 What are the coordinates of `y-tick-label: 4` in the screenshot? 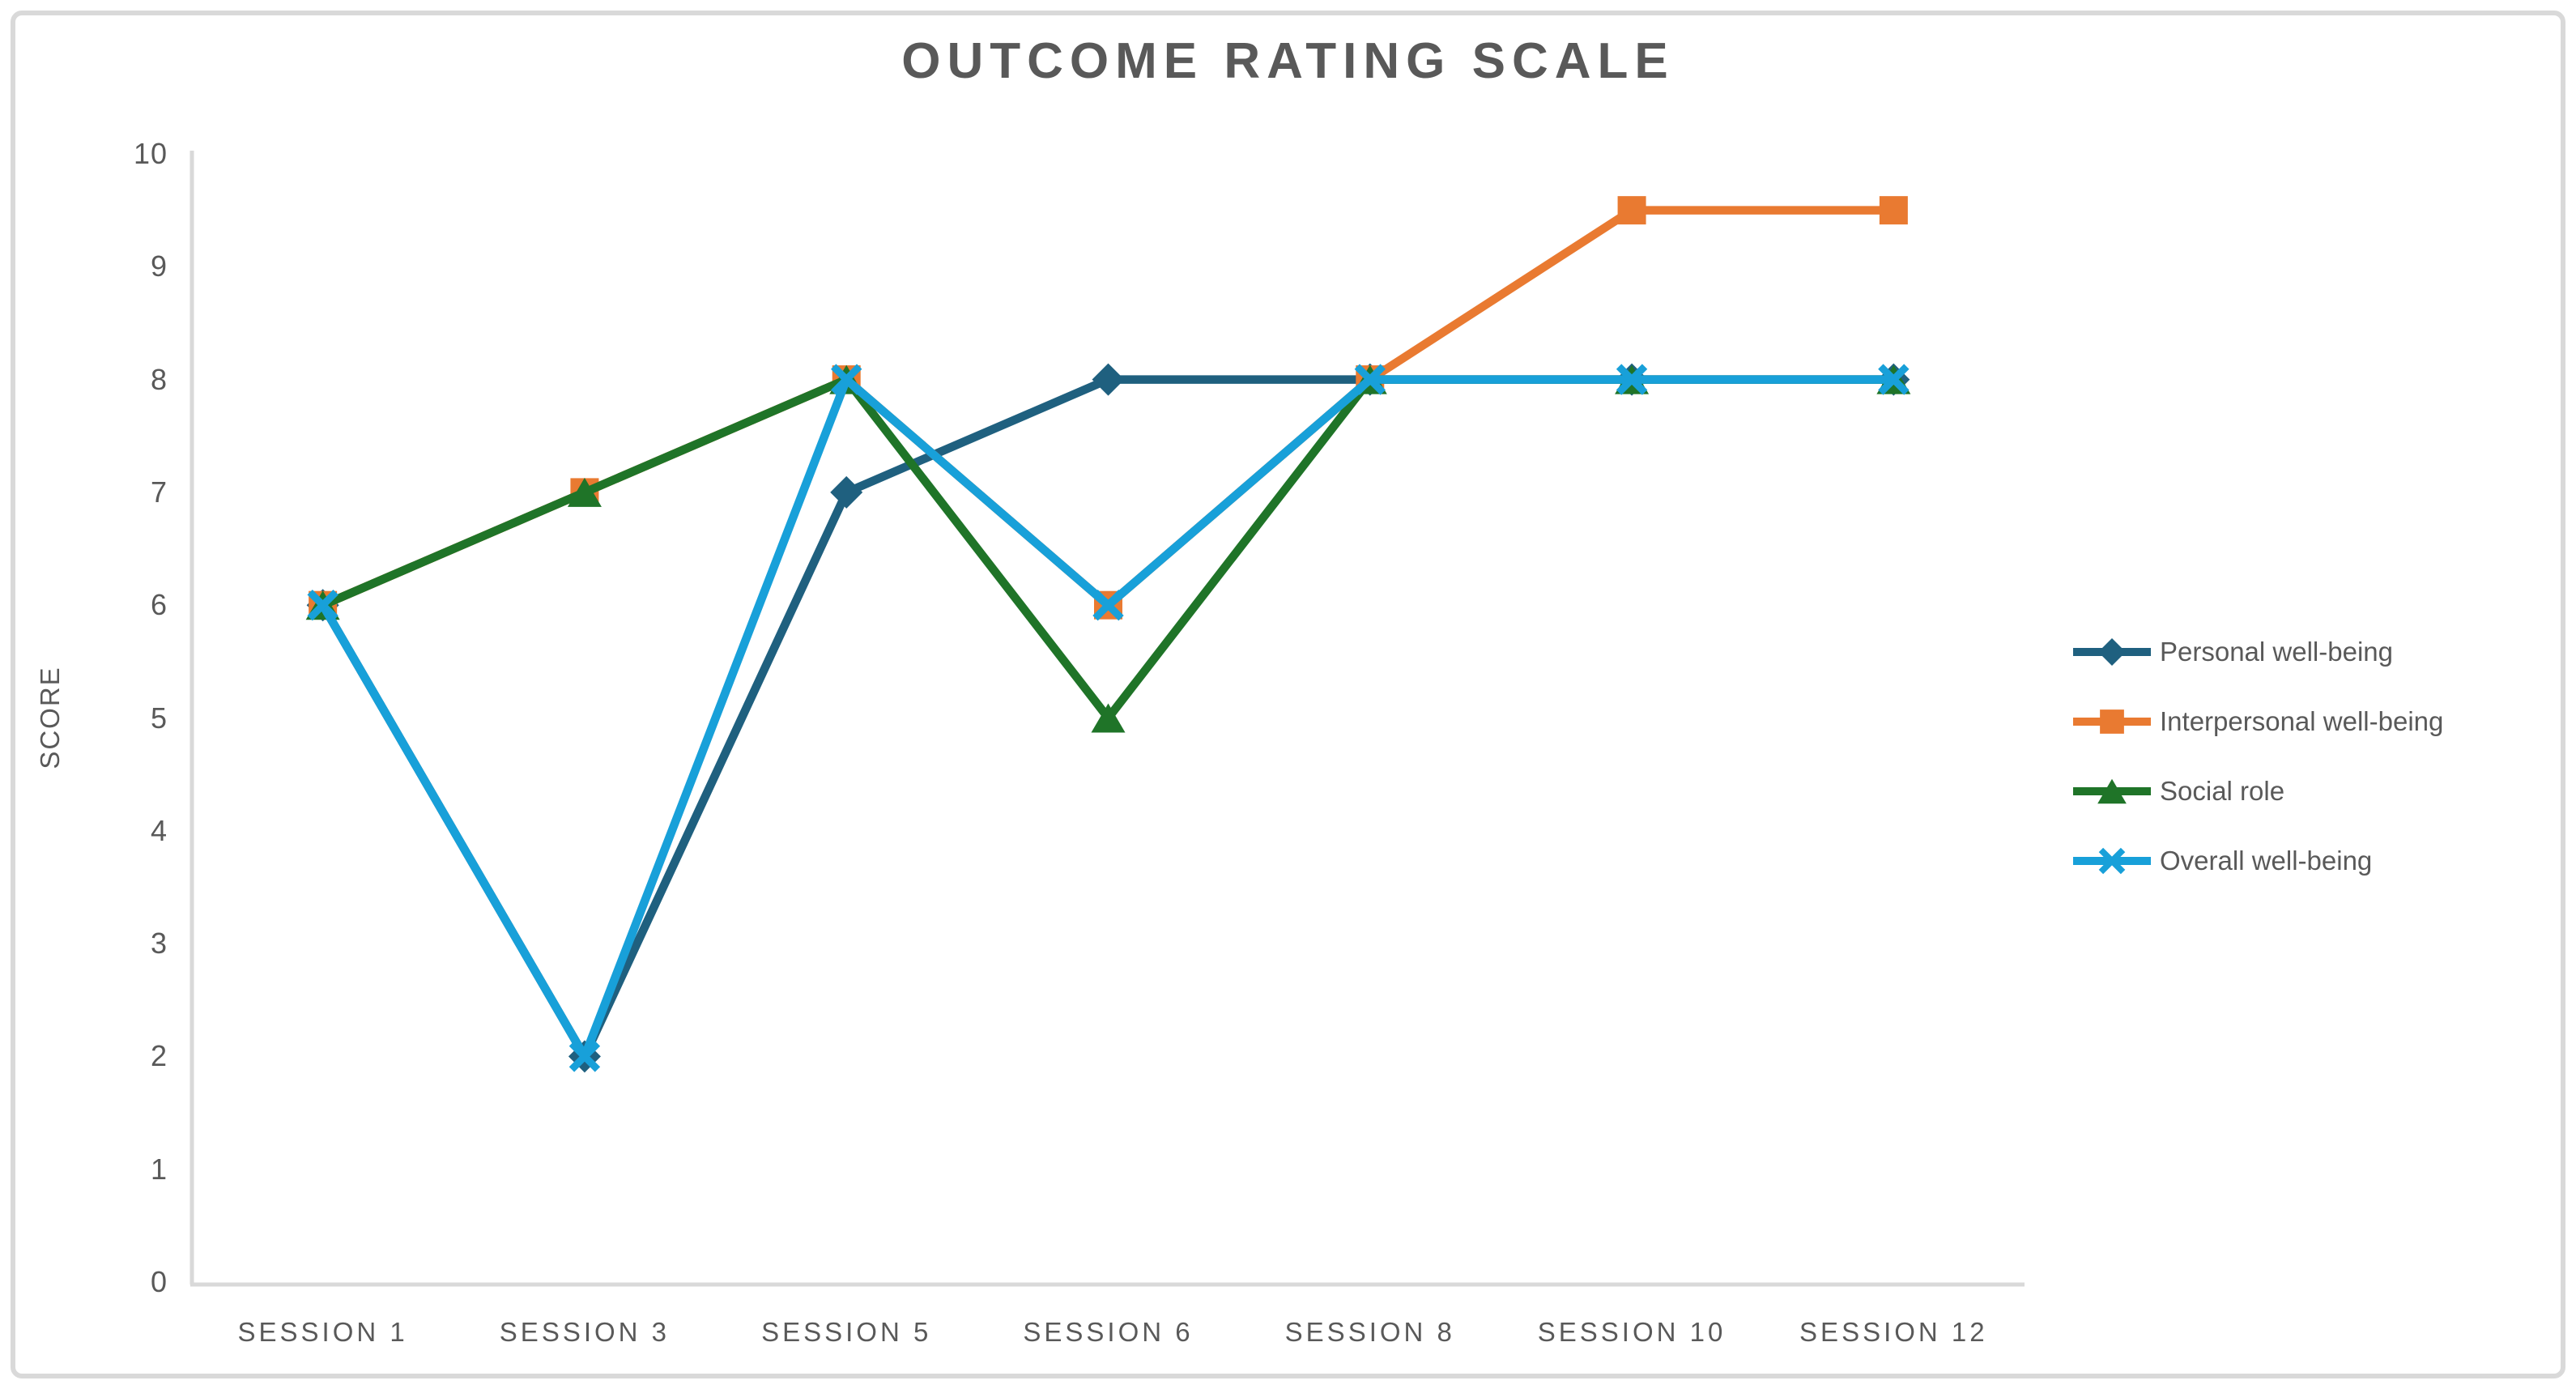 It's located at (159, 830).